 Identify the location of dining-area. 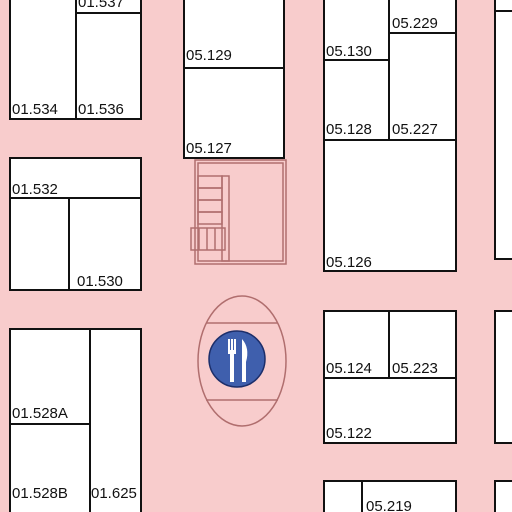
(242, 361).